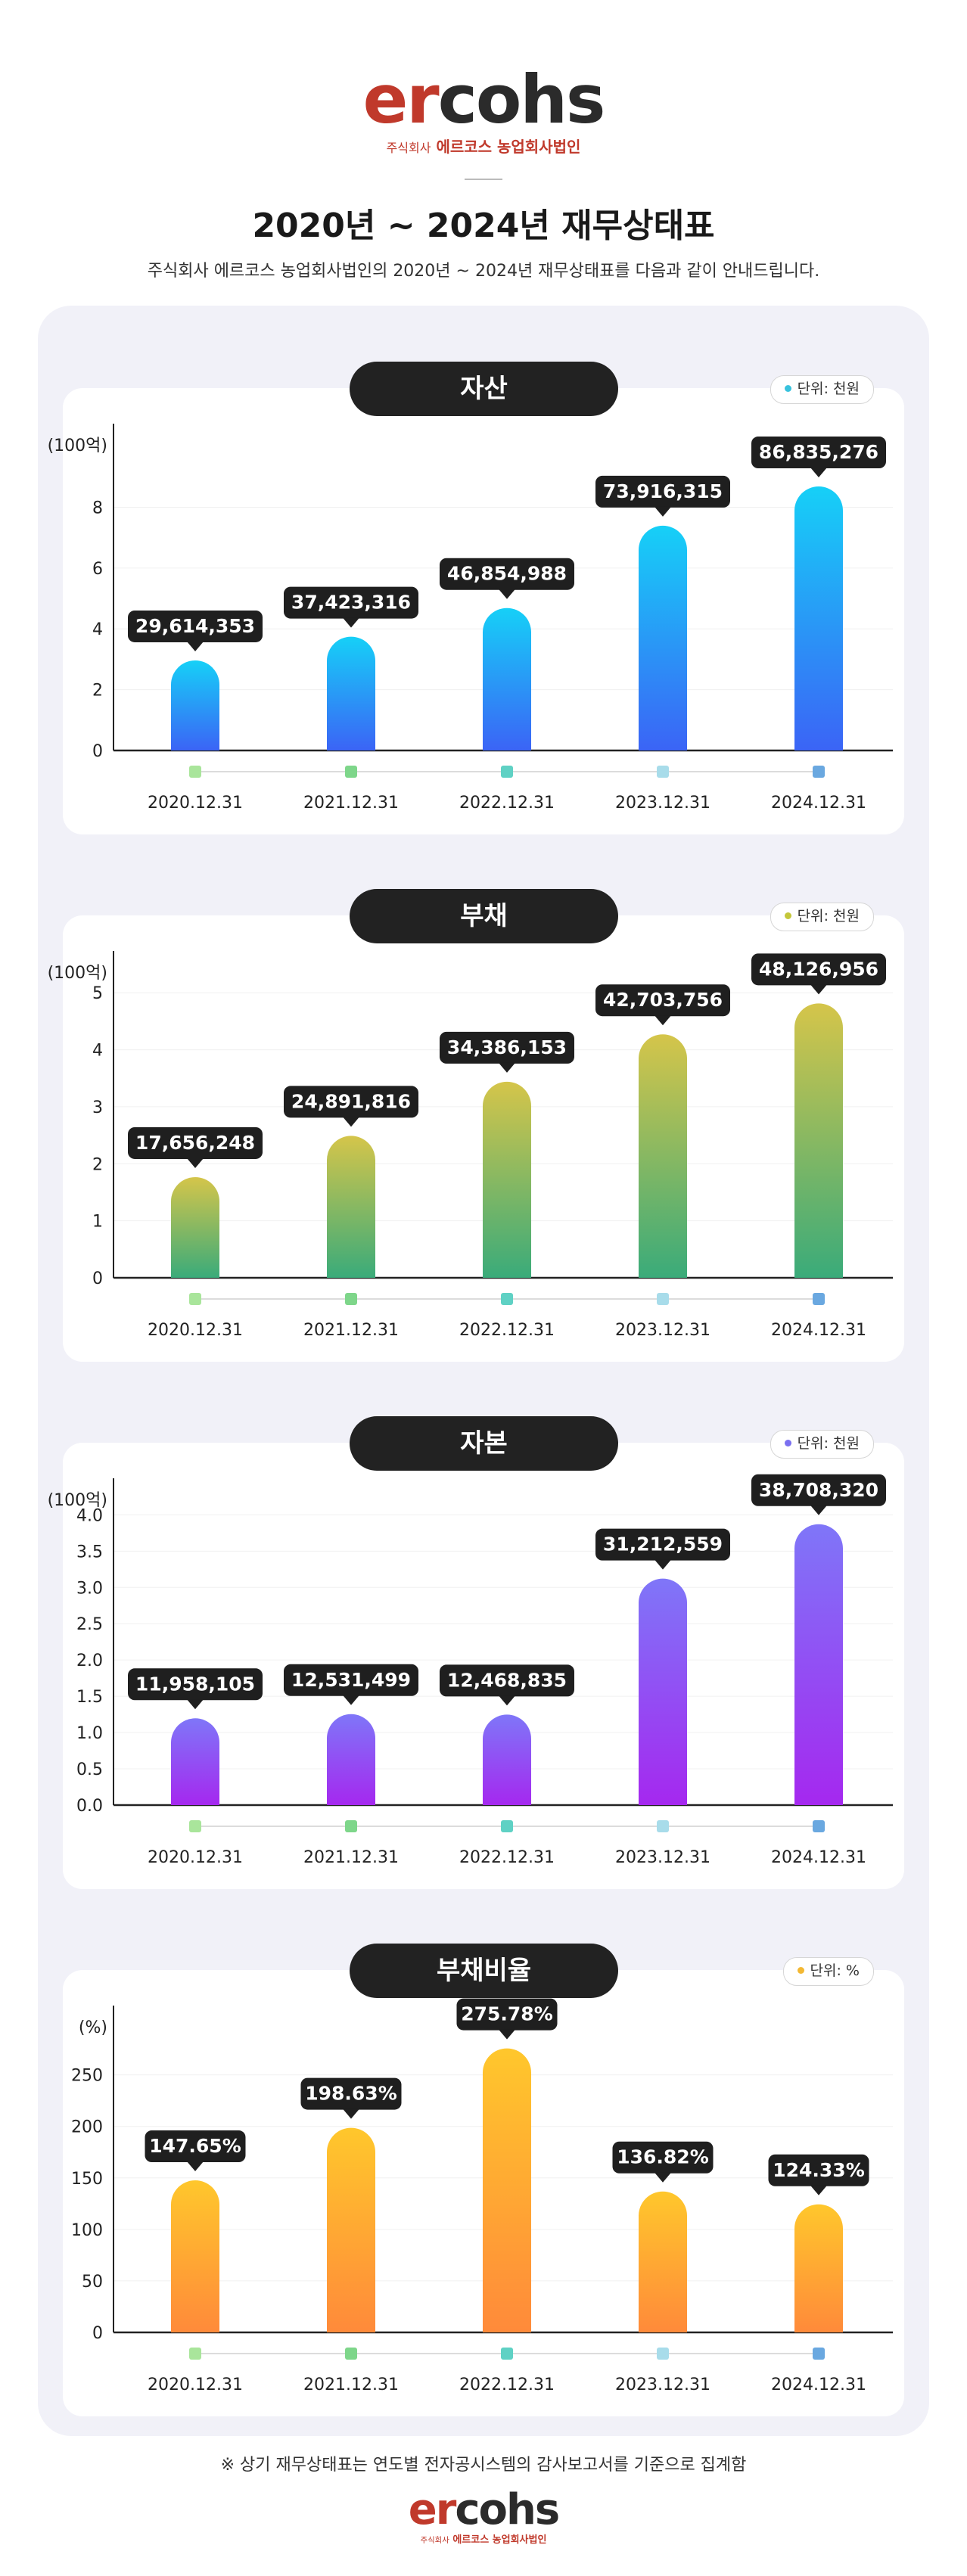  Describe the element at coordinates (828, 1972) in the screenshot. I see `unit-badge-debt-ratio: 단위: %` at that location.